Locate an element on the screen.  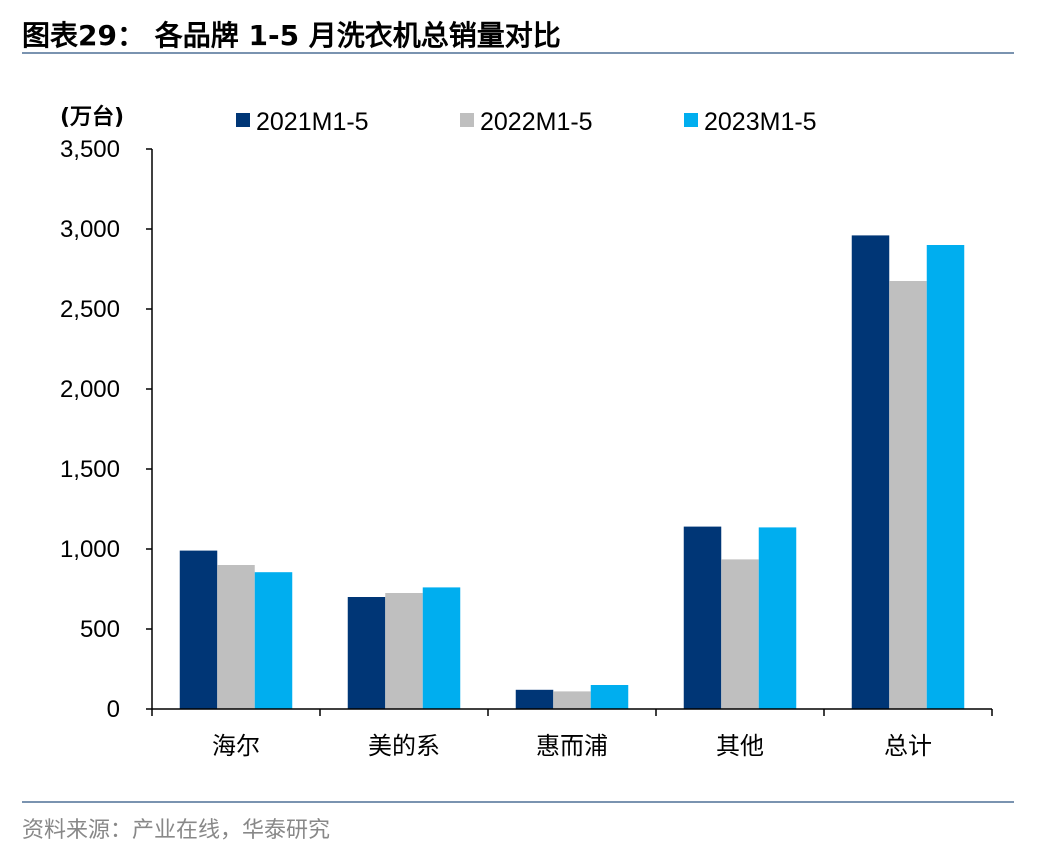
x-category-label: 其他 is located at coordinates (740, 746).